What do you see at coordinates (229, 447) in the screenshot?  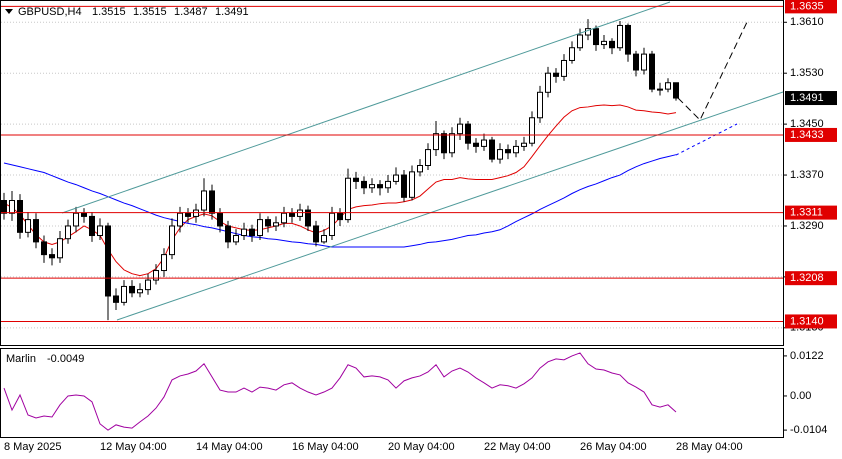 I see `x-tick-label: 14 May 04:00` at bounding box center [229, 447].